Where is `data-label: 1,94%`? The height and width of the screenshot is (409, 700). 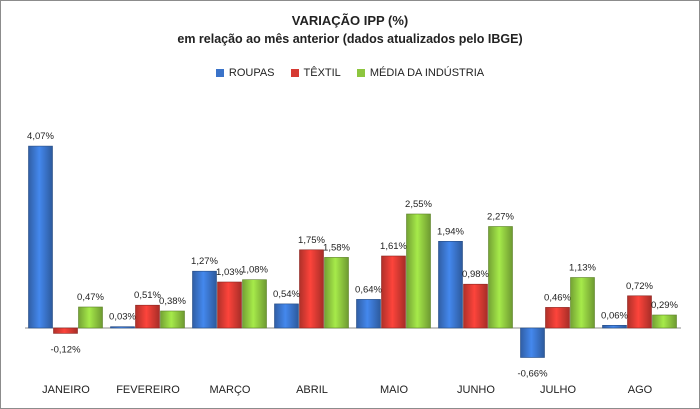 data-label: 1,94% is located at coordinates (450, 231).